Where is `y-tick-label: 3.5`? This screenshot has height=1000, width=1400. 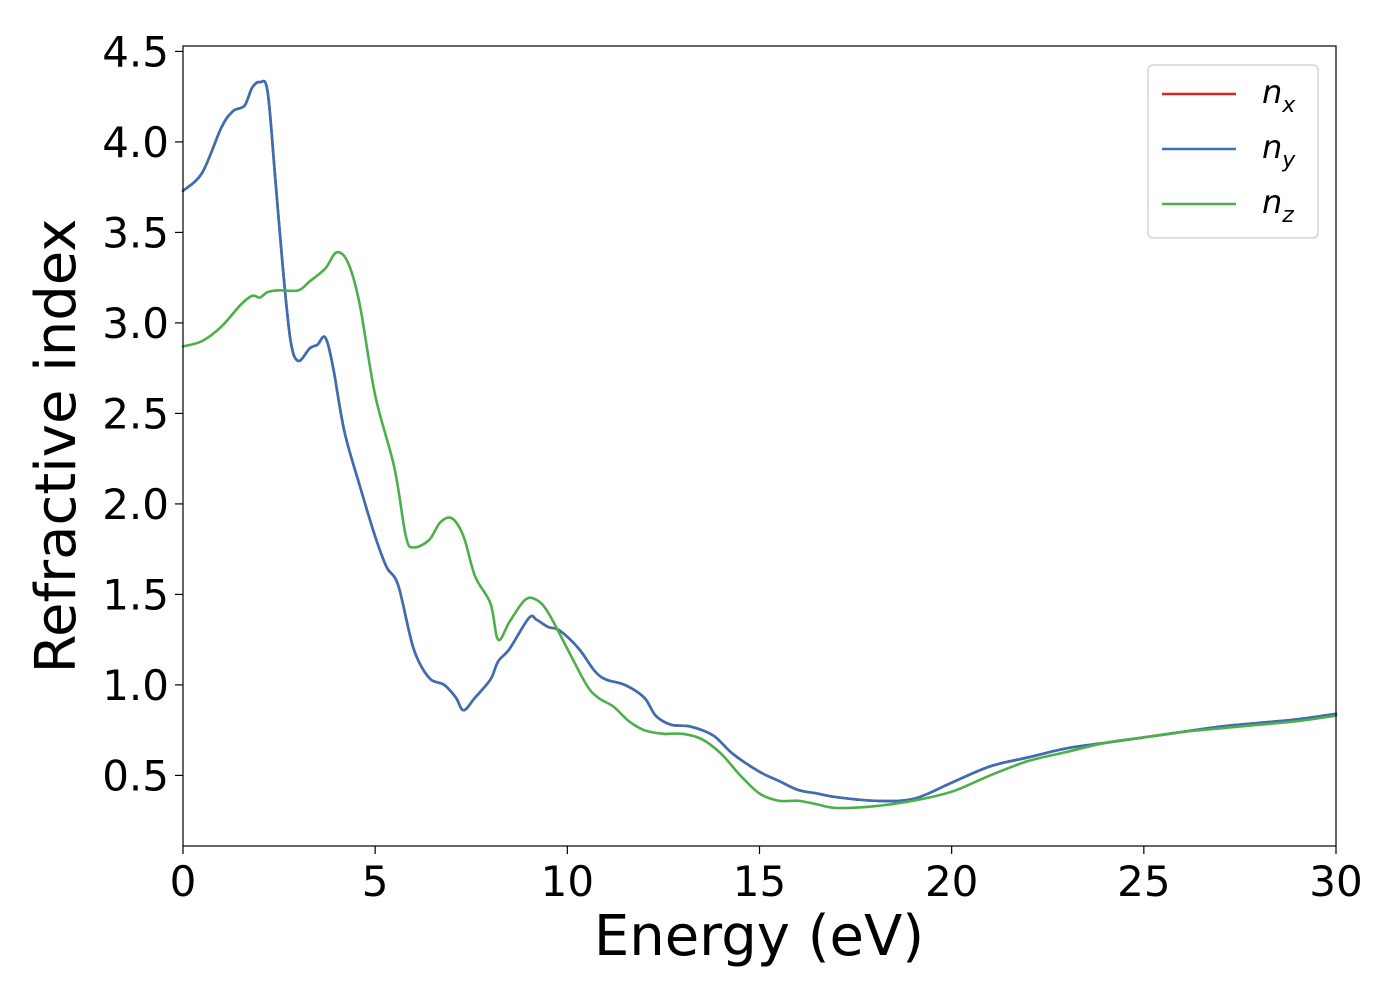
y-tick-label: 3.5 is located at coordinates (135, 232).